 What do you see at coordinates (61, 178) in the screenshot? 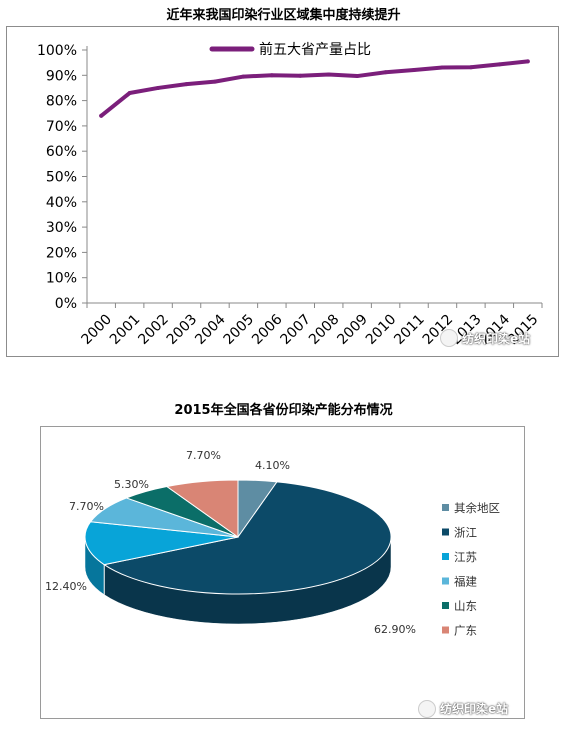
I see `y-tick-label: 50%` at bounding box center [61, 178].